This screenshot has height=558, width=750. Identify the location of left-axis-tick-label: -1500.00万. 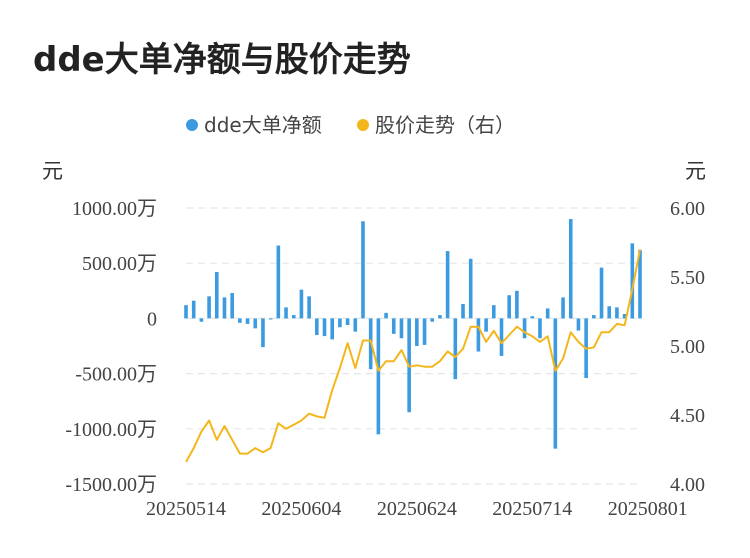
(111, 485).